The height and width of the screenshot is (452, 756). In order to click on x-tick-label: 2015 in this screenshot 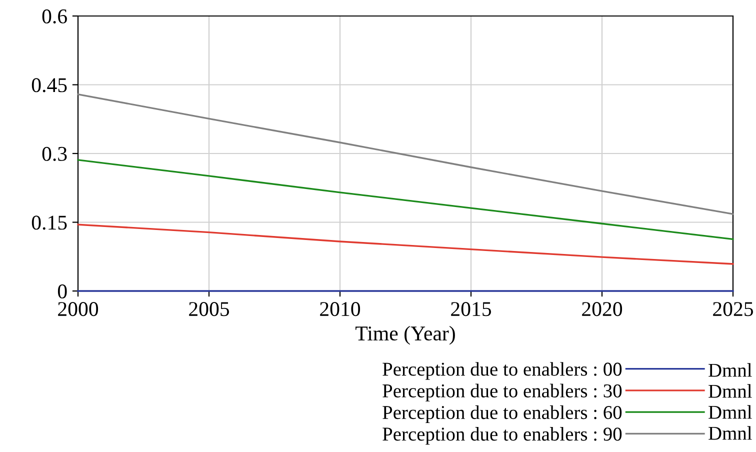, I will do `click(471, 309)`.